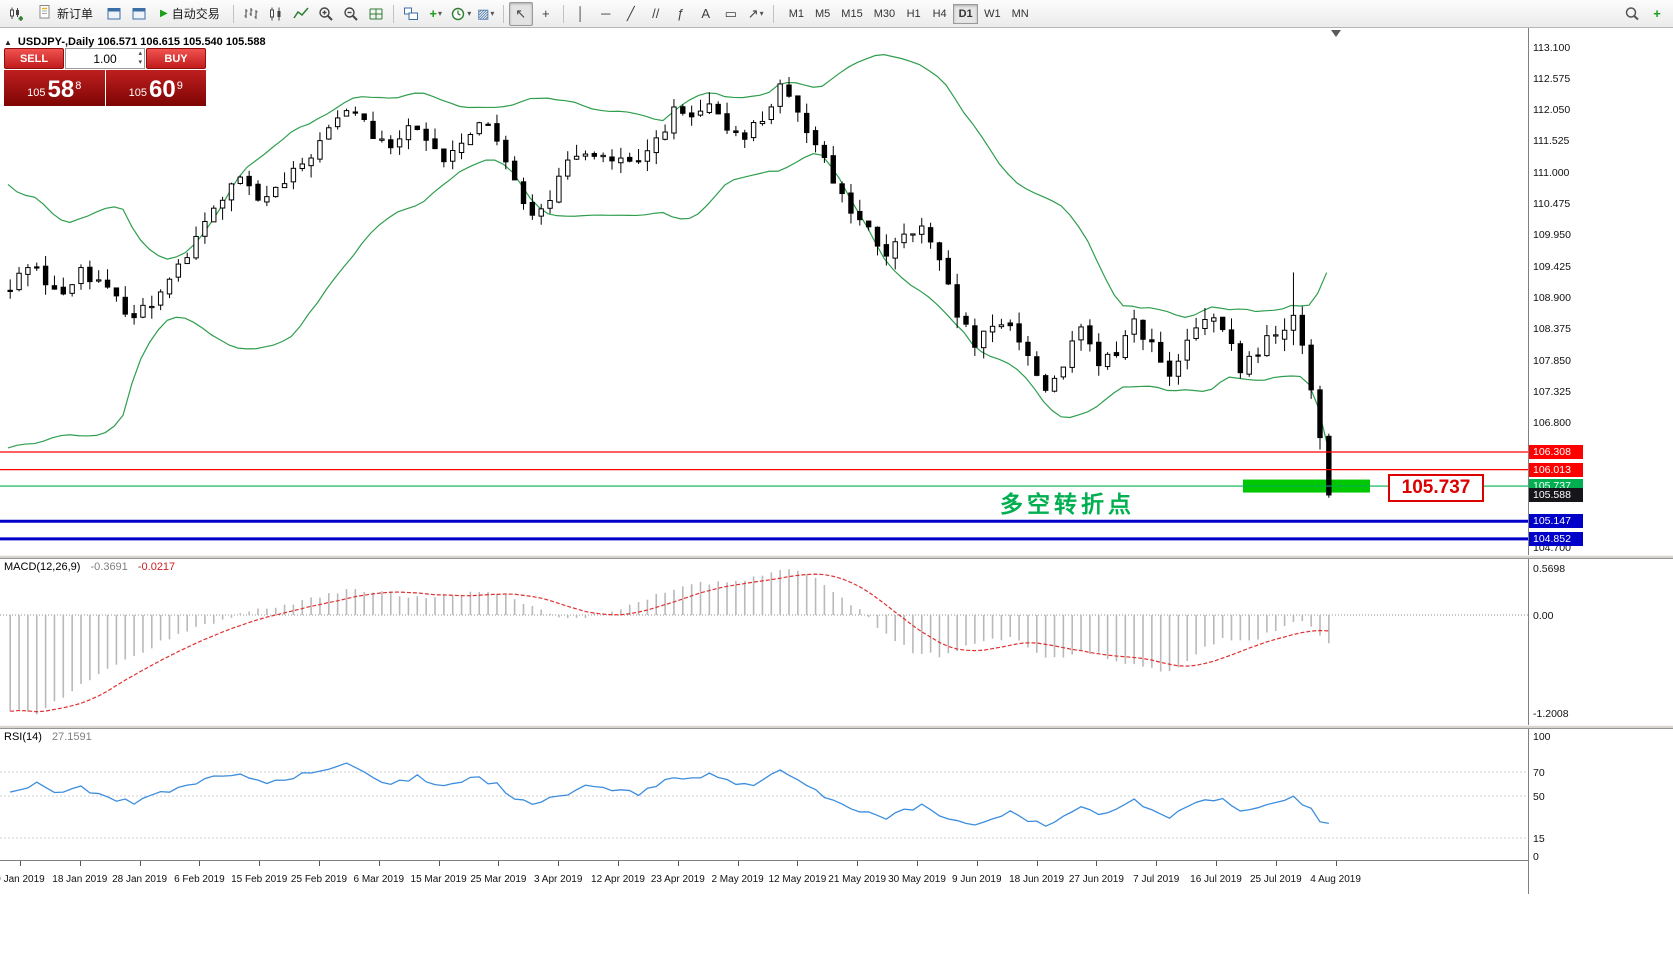  What do you see at coordinates (22, 879) in the screenshot?
I see `time-label: 9 Jan 2019` at bounding box center [22, 879].